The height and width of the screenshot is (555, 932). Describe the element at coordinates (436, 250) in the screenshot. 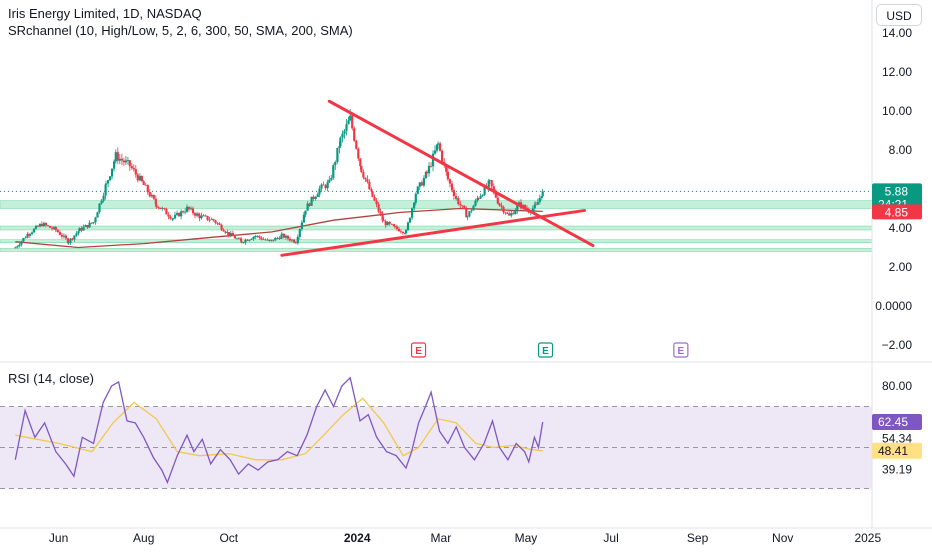

I see `sr-zone` at that location.